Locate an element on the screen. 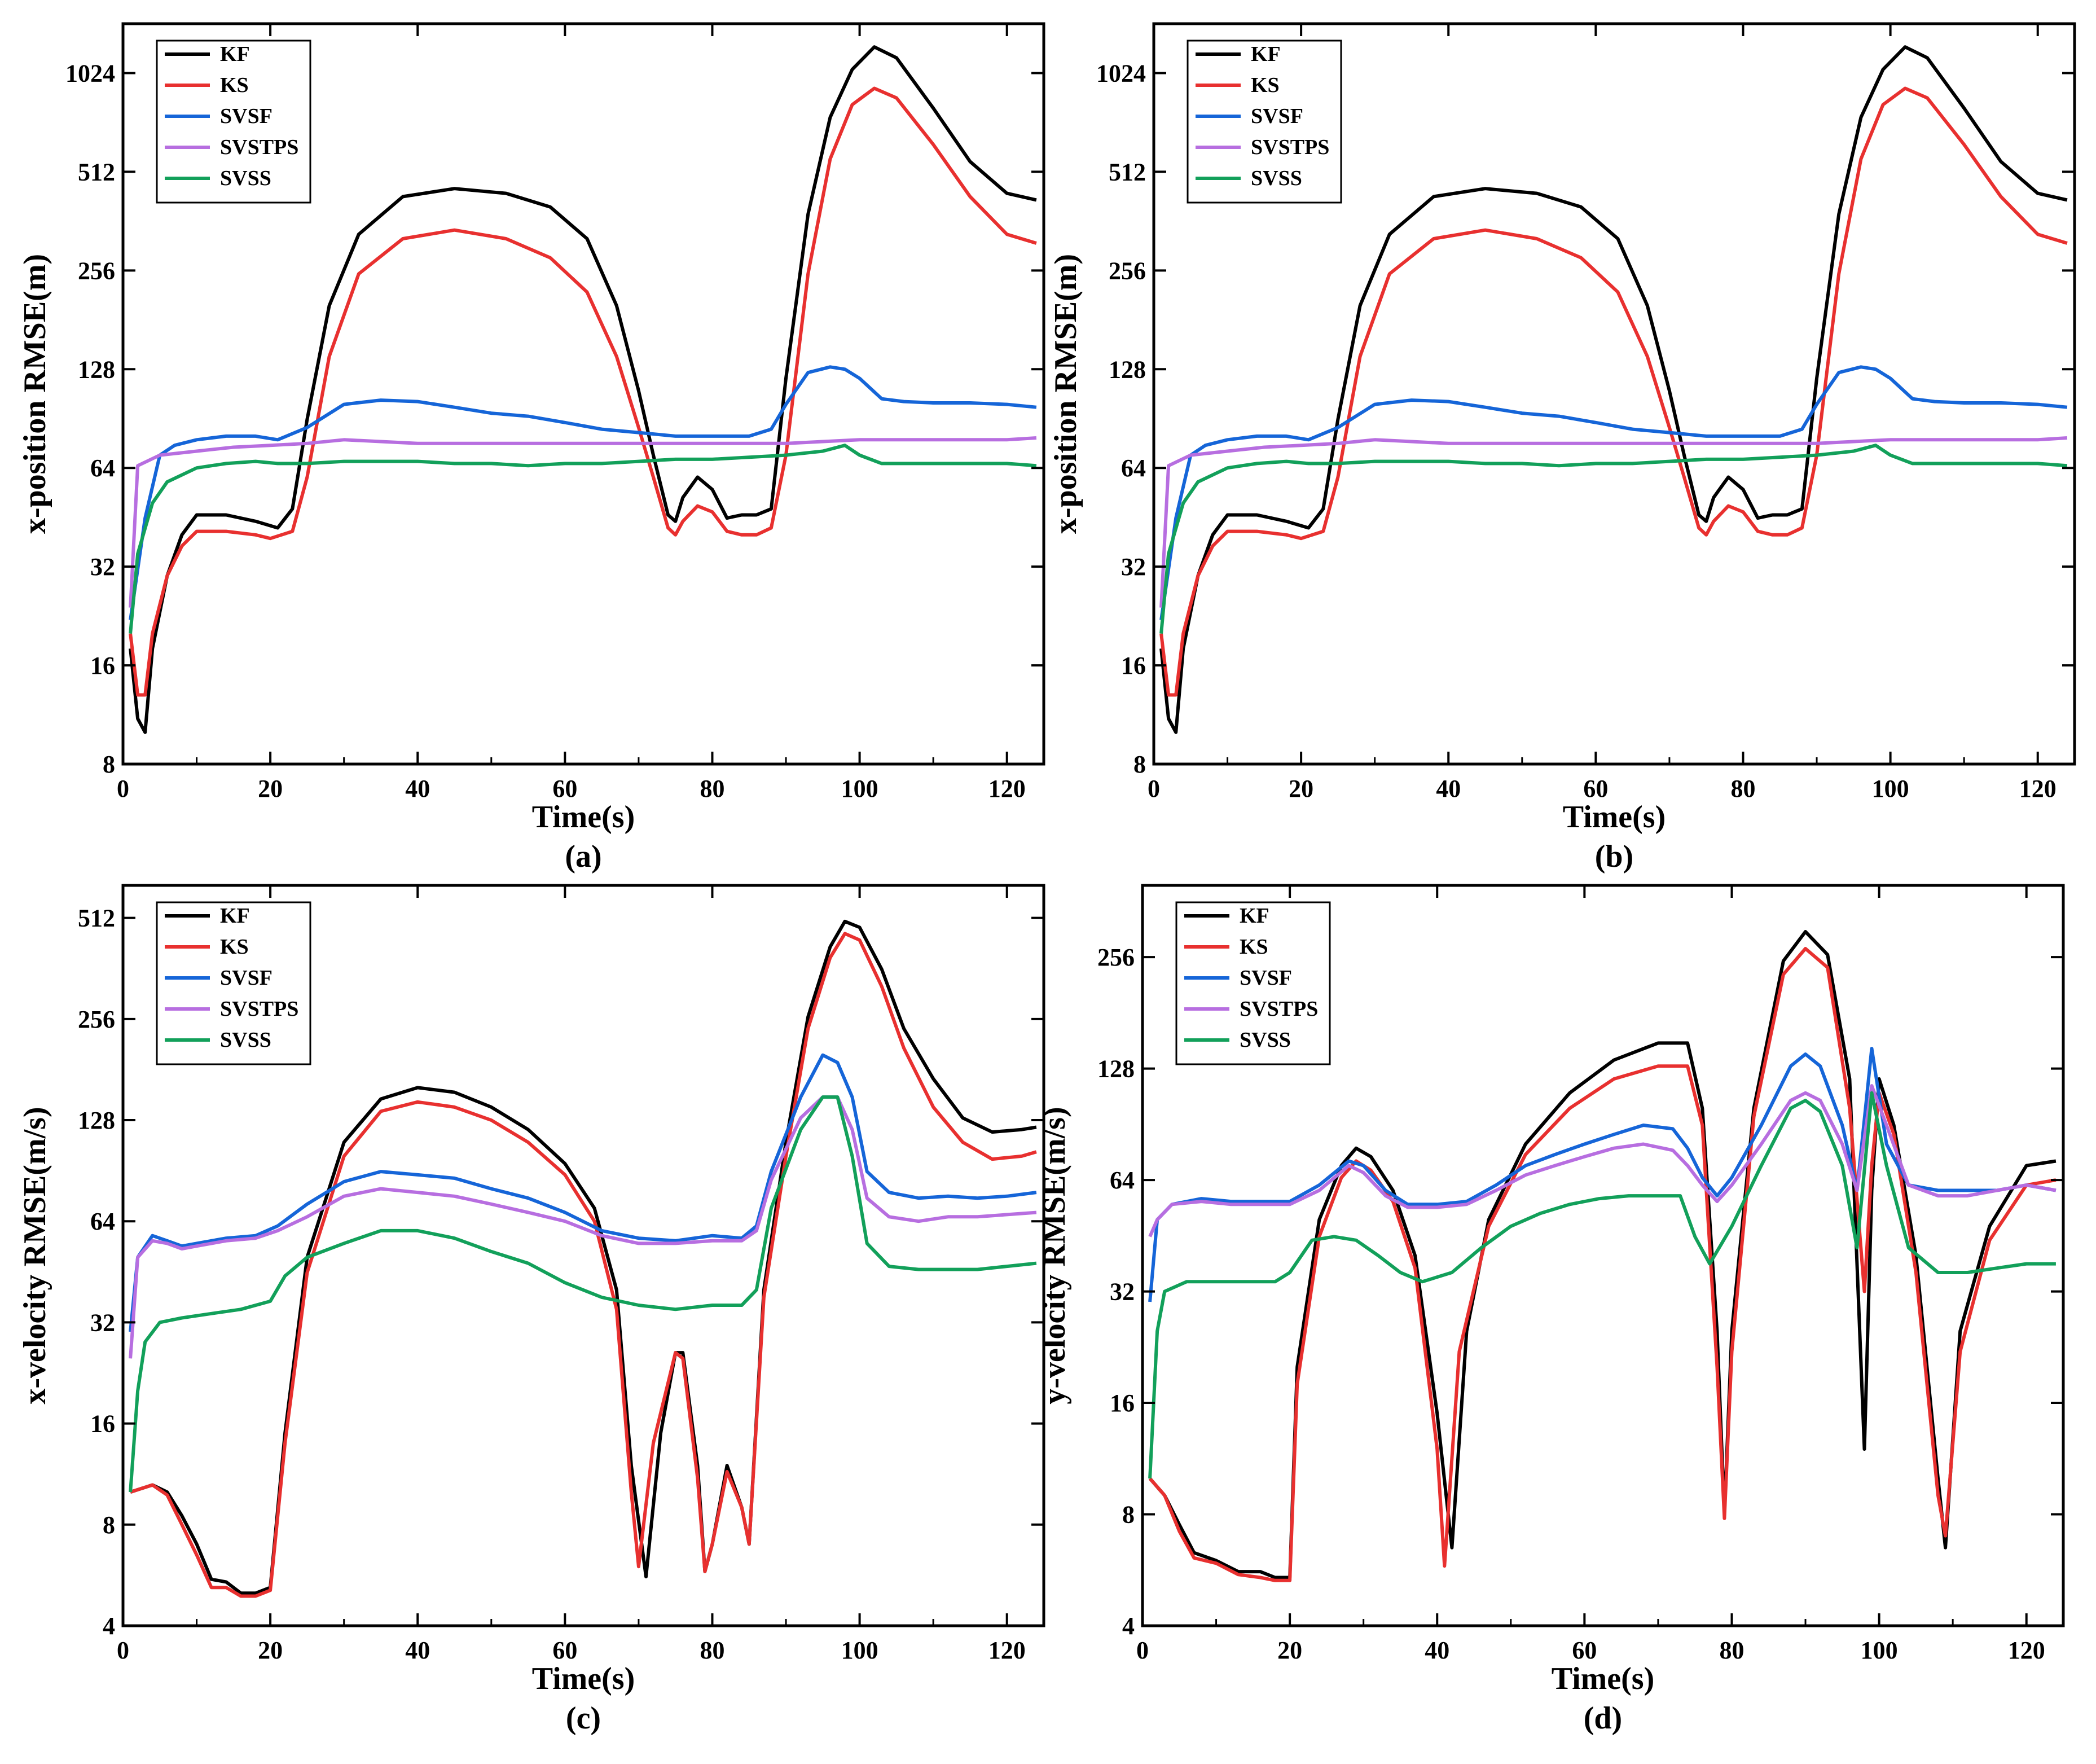 This screenshot has width=2096, height=1764. y-axis-title: y-velocity RMSE(m/s) is located at coordinates (1054, 1255).